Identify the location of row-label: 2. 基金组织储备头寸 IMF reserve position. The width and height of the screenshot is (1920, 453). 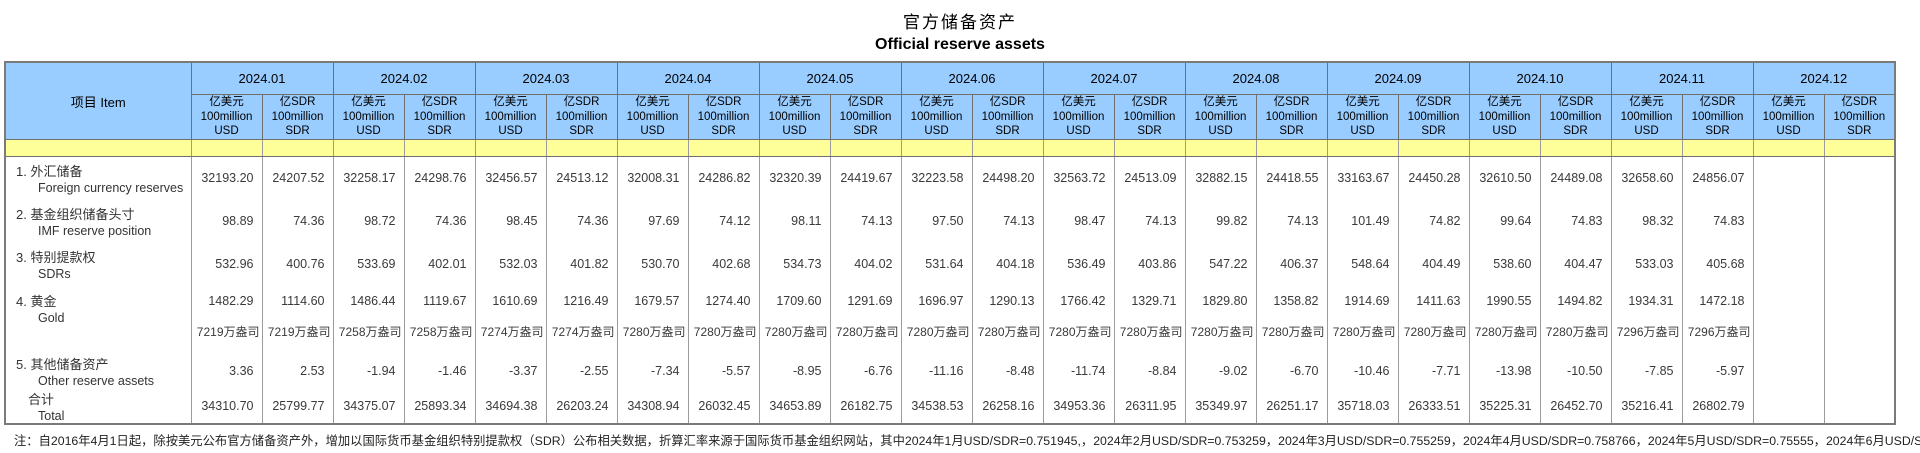
(98, 221).